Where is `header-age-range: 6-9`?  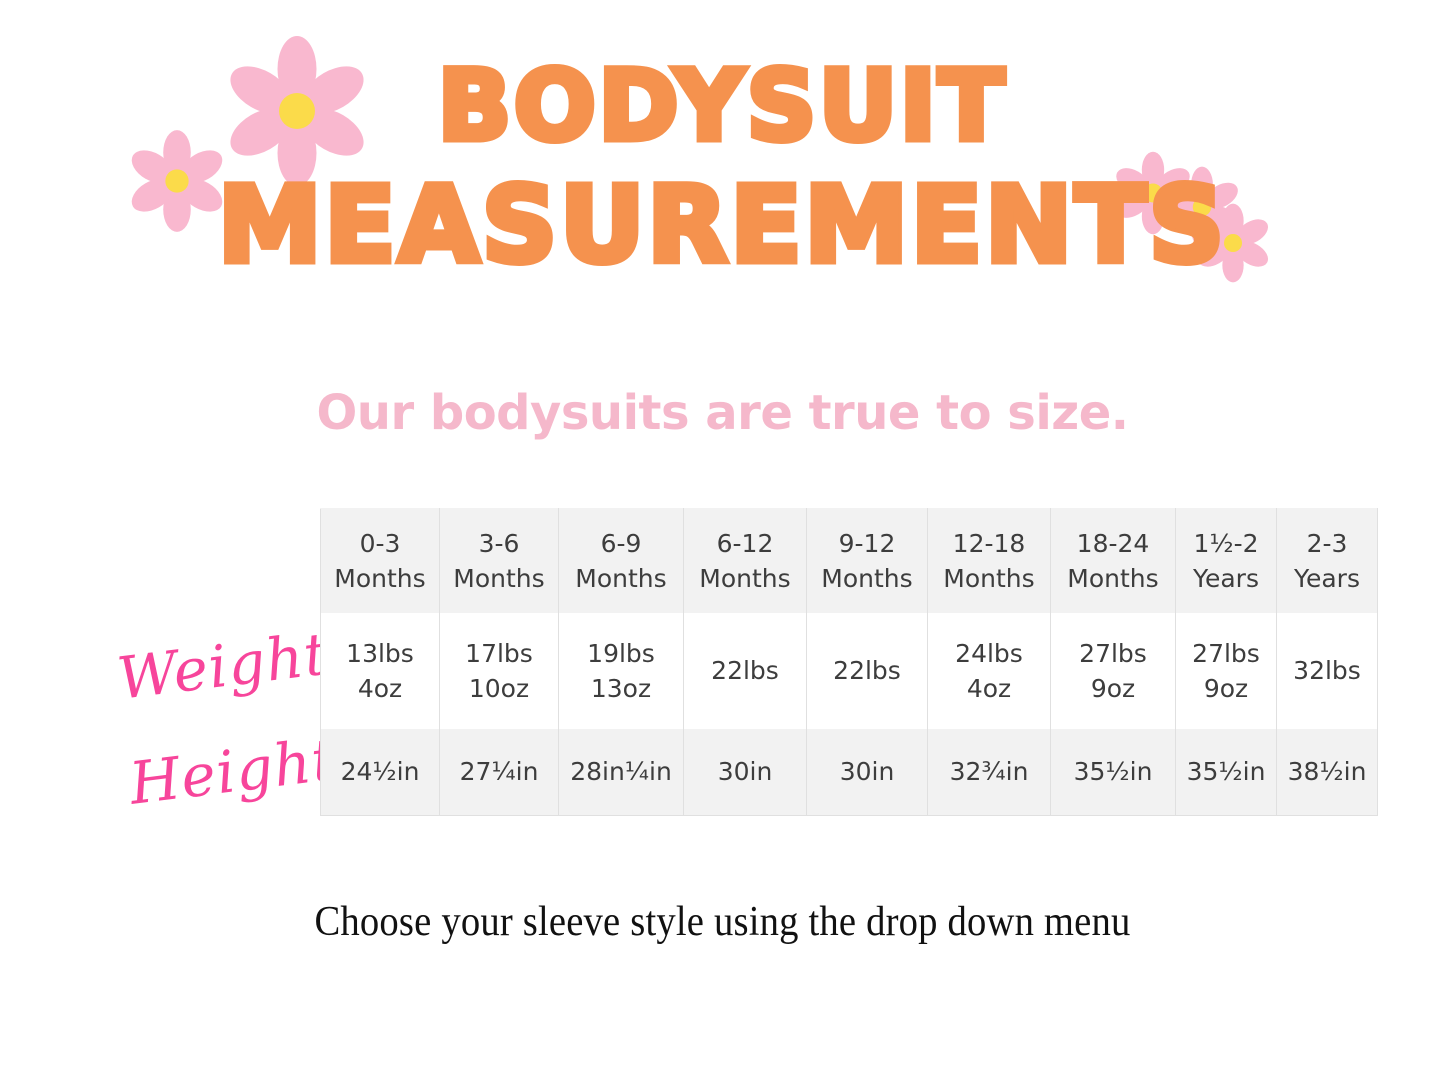 header-age-range: 6-9 is located at coordinates (621, 543).